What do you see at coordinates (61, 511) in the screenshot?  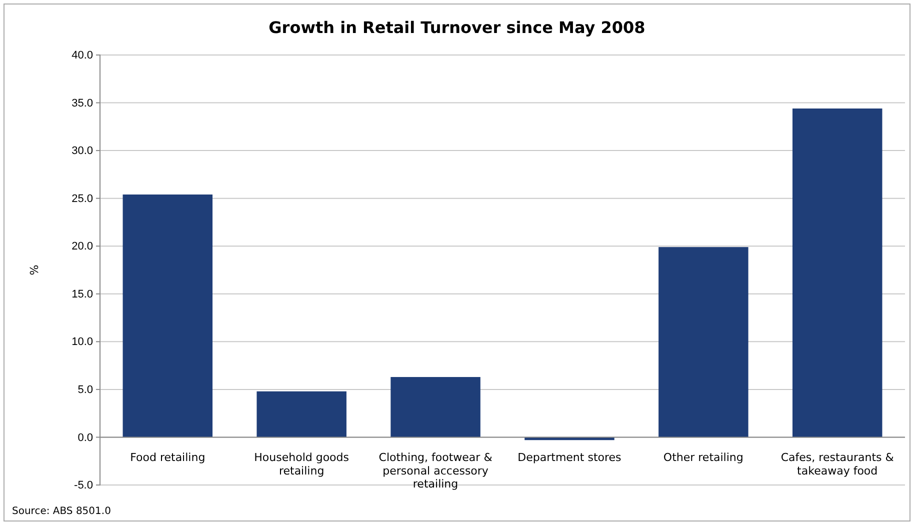 I see `source-note: Source: ABS 8501.0` at bounding box center [61, 511].